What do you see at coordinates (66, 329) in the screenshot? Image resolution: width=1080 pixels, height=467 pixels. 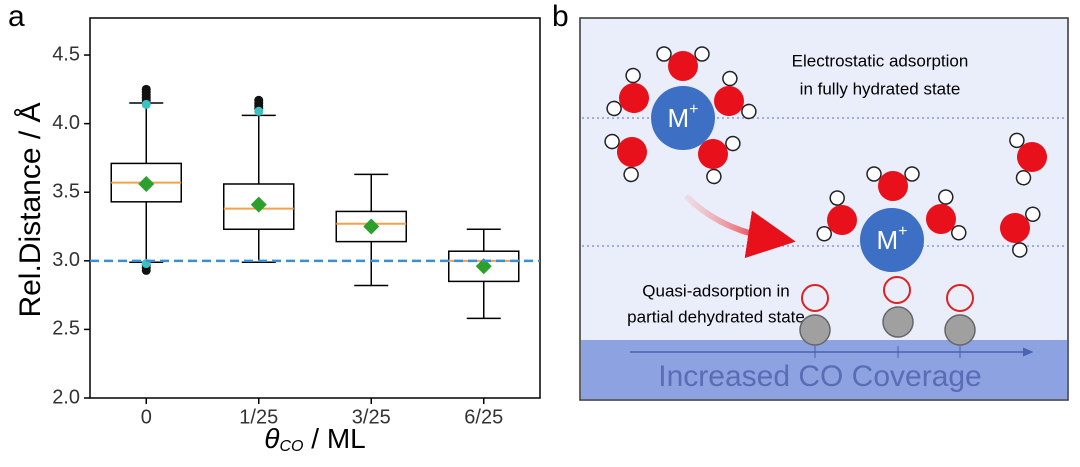 I see `y-tick-label: 2.5` at bounding box center [66, 329].